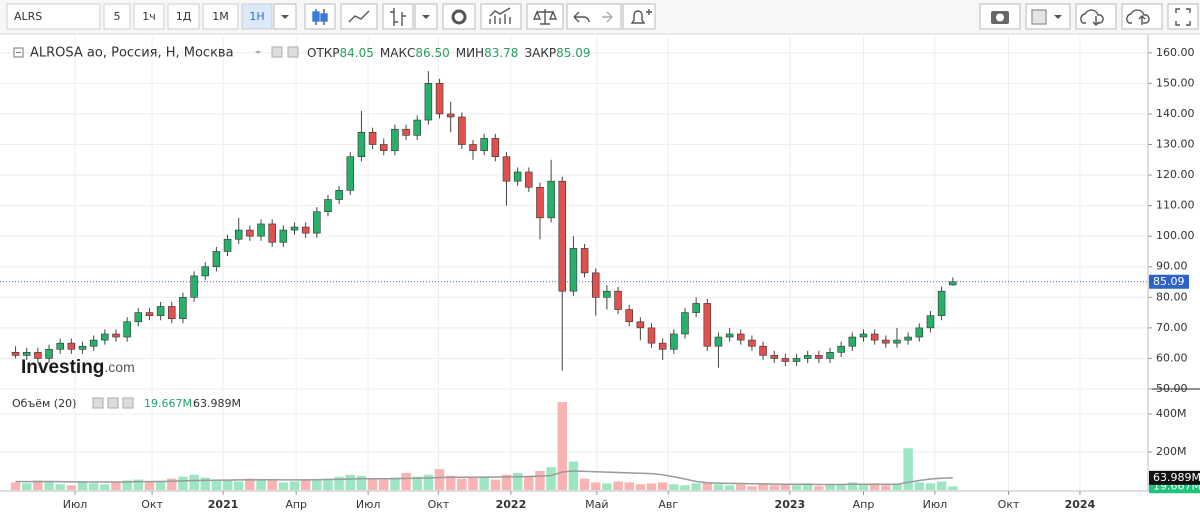 The width and height of the screenshot is (1200, 512). I want to click on gear-icon, so click(459, 17).